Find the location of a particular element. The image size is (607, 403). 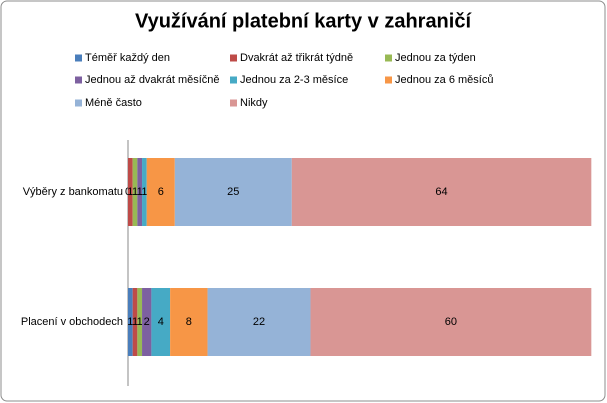

y-tick-label: Placení v obchodech is located at coordinates (72, 322).